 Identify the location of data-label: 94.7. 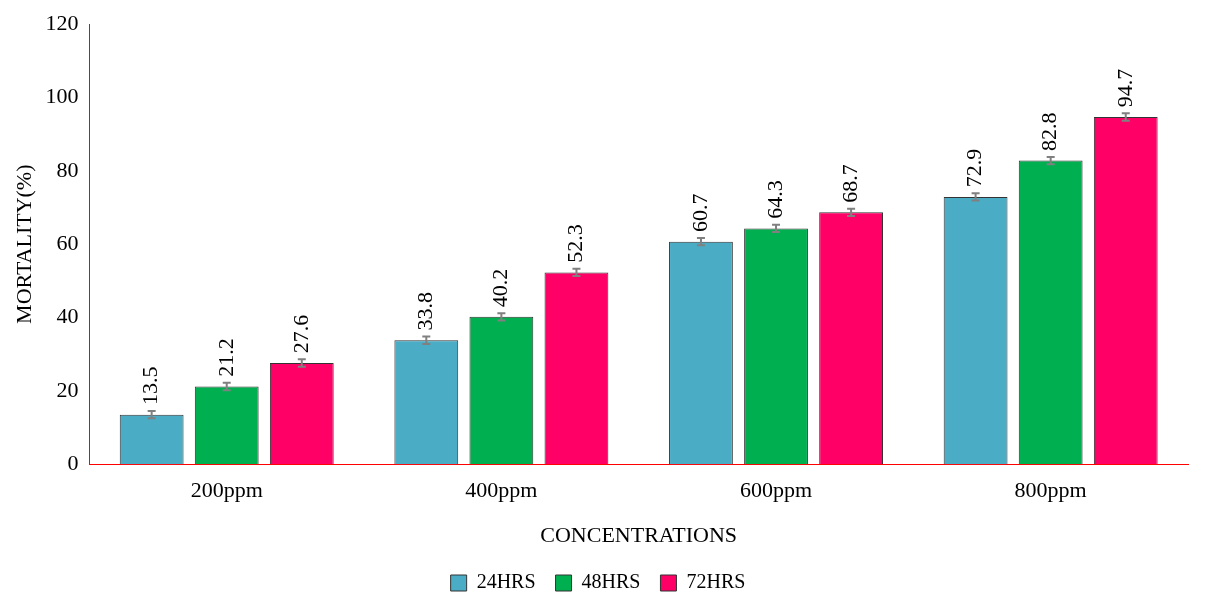
(1124, 88).